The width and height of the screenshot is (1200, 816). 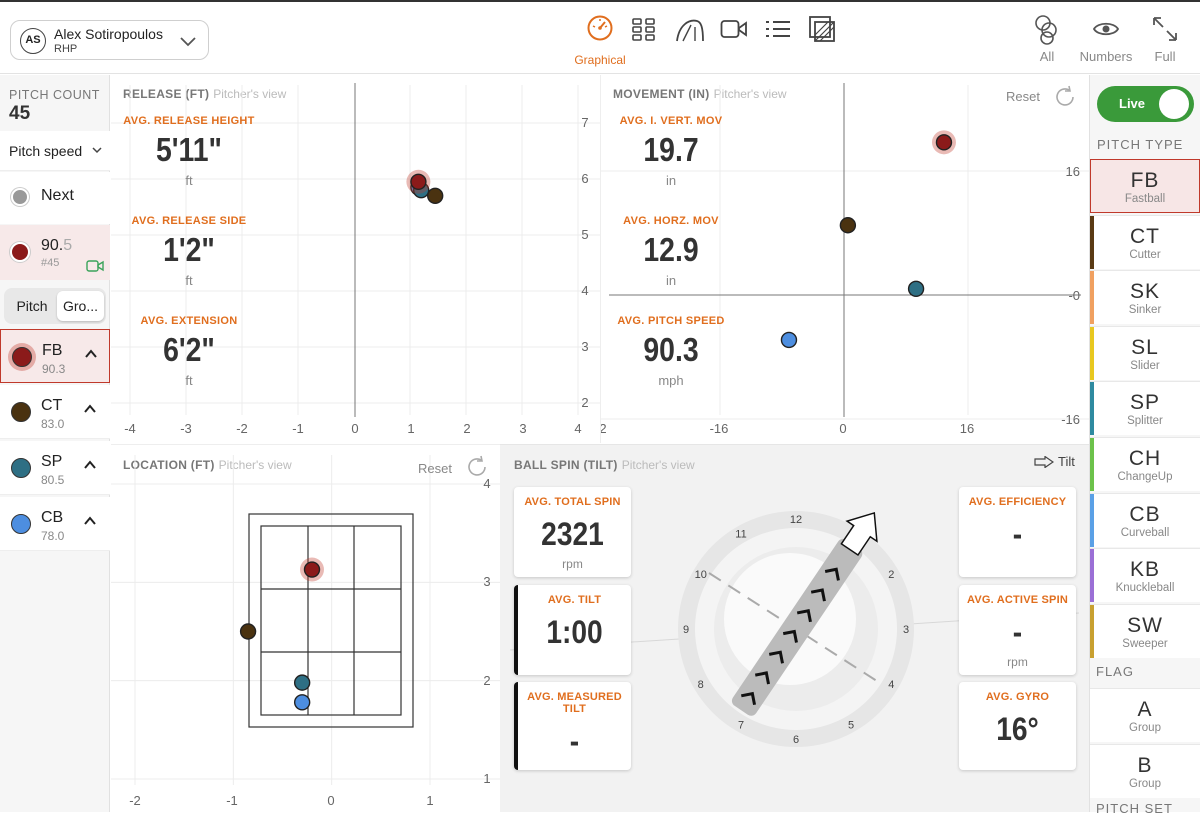 What do you see at coordinates (130, 428) in the screenshot?
I see `x-tick-label: -4` at bounding box center [130, 428].